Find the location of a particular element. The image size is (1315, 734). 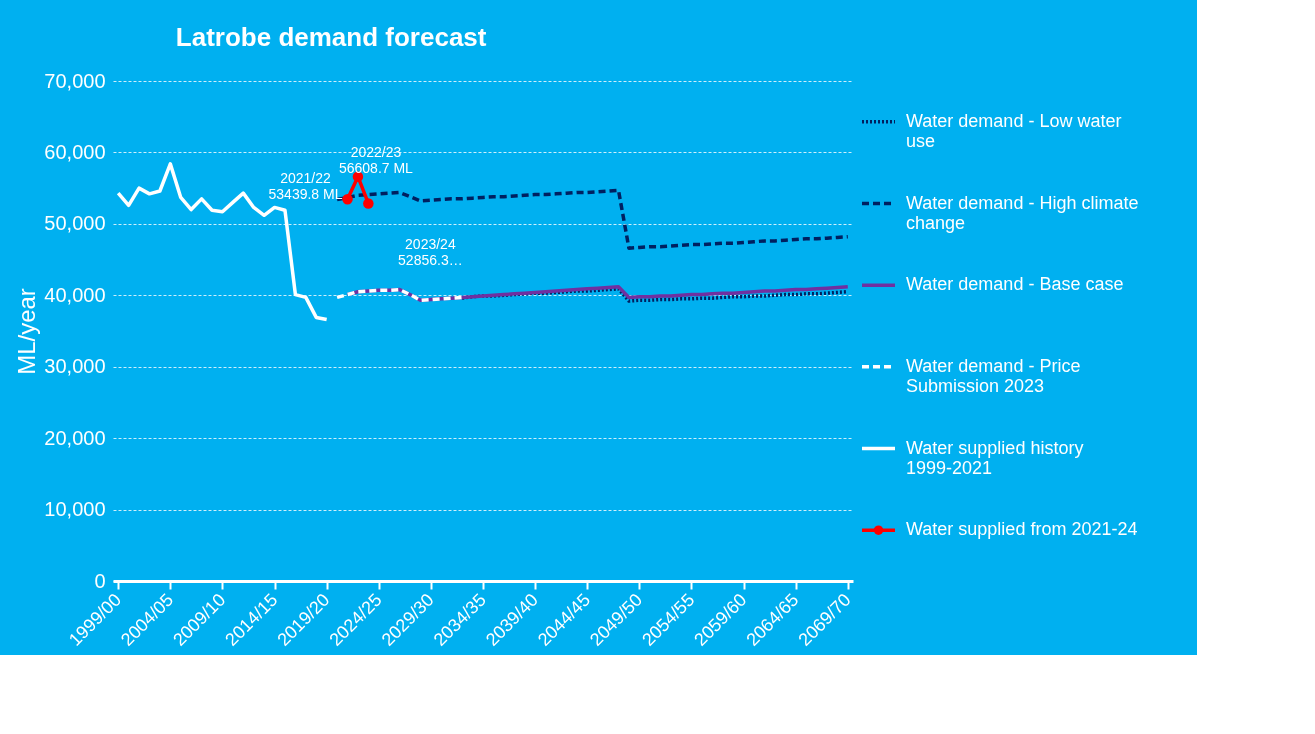

y-tick-label: 60,000 is located at coordinates (75, 151).